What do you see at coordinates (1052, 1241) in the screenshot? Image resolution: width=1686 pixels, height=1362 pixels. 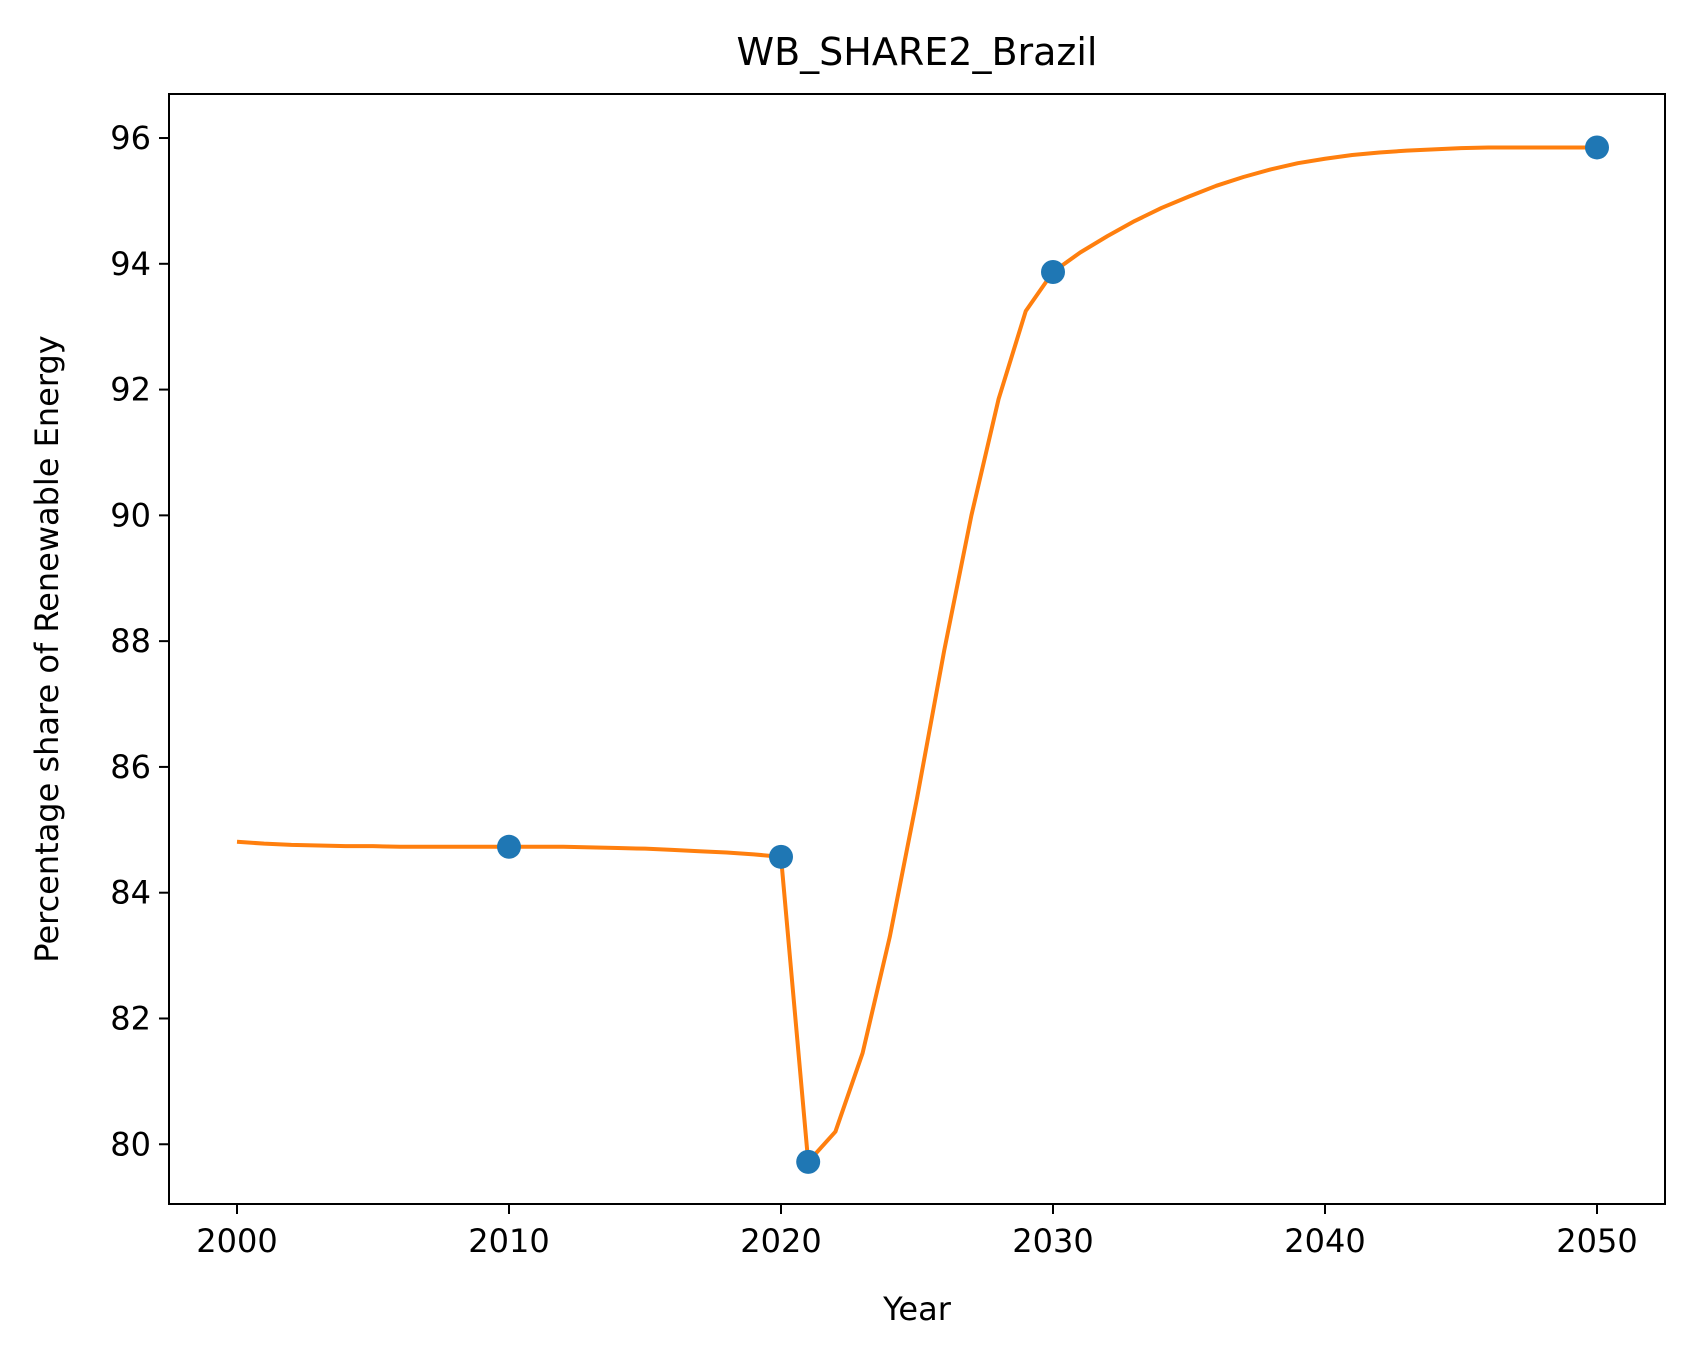 I see `x-tick-label: 2030` at bounding box center [1052, 1241].